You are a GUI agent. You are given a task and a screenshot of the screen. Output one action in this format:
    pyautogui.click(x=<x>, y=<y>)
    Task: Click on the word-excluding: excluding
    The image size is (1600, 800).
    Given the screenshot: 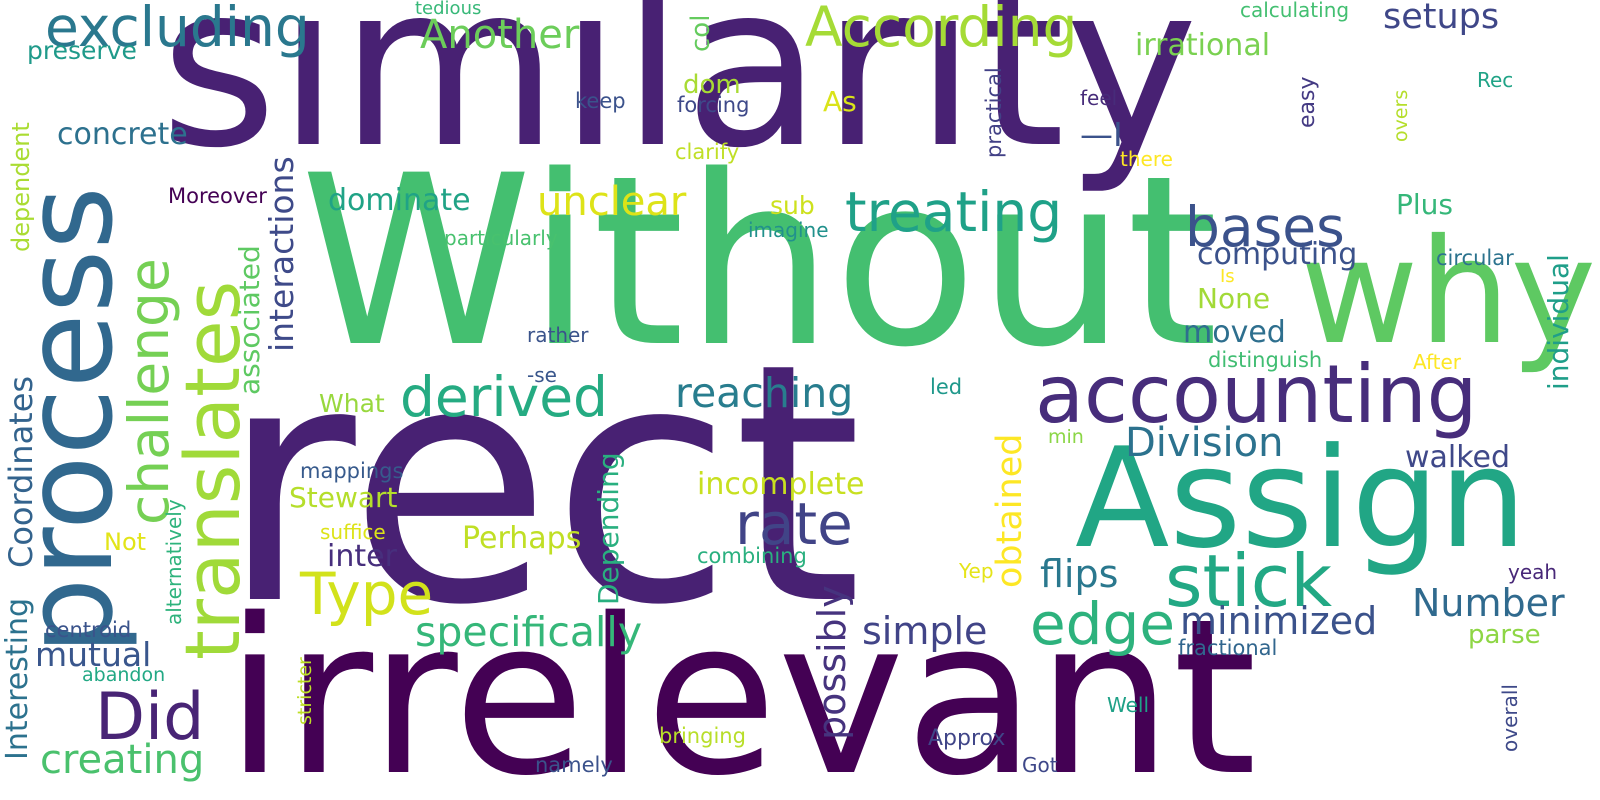 What is the action you would take?
    pyautogui.click(x=177, y=29)
    